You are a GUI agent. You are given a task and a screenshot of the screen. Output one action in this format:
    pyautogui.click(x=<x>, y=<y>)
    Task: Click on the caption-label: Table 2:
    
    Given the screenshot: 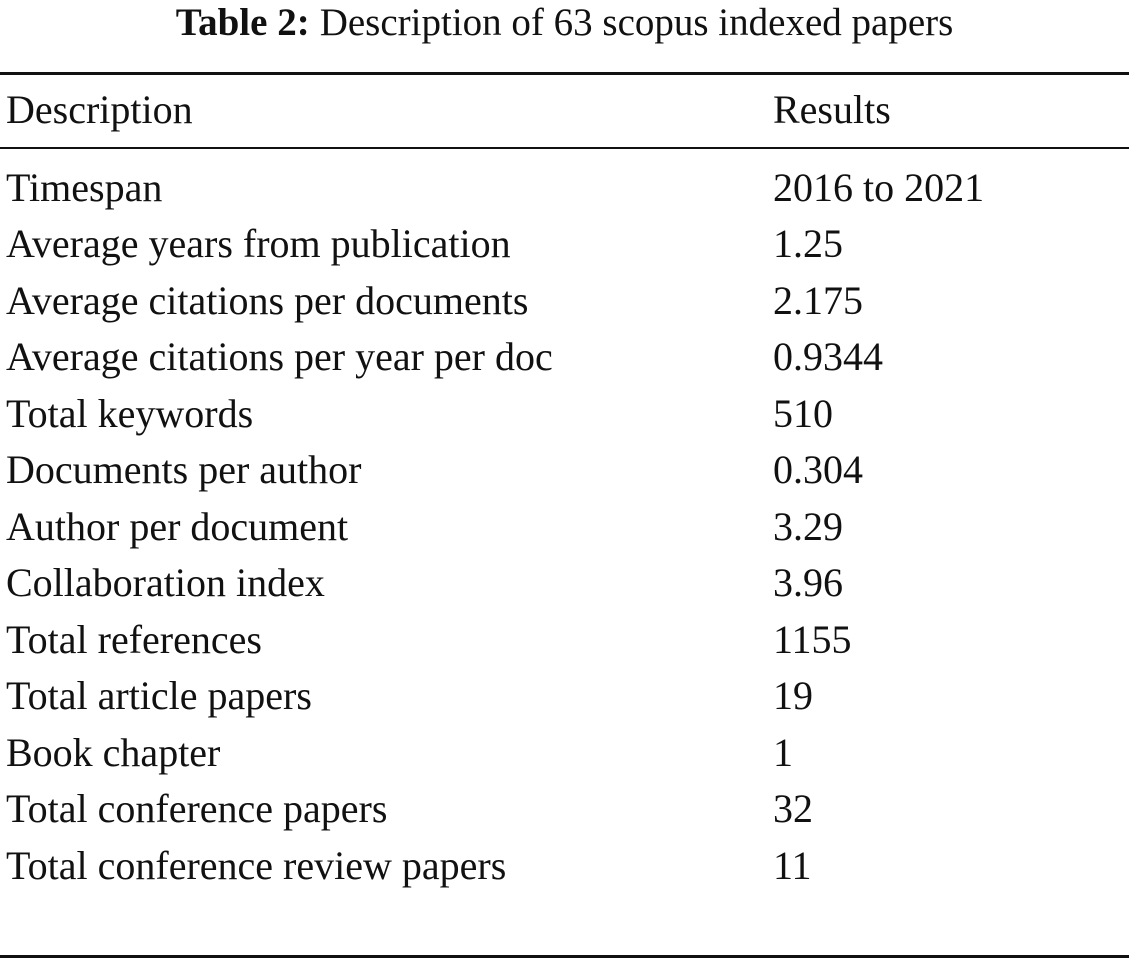 What is the action you would take?
    pyautogui.click(x=242, y=22)
    